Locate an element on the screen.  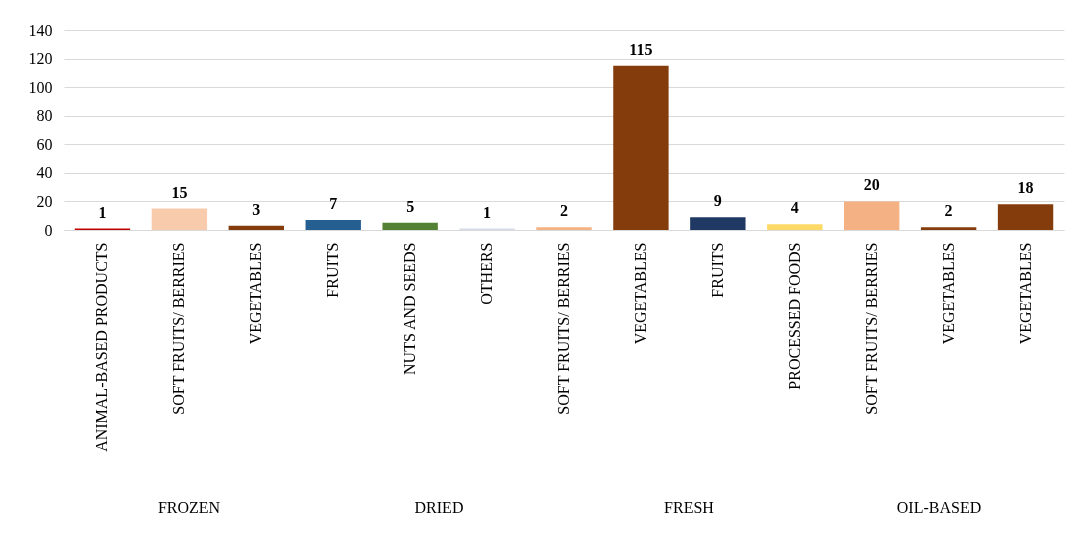
data-label: 4 is located at coordinates (794, 208).